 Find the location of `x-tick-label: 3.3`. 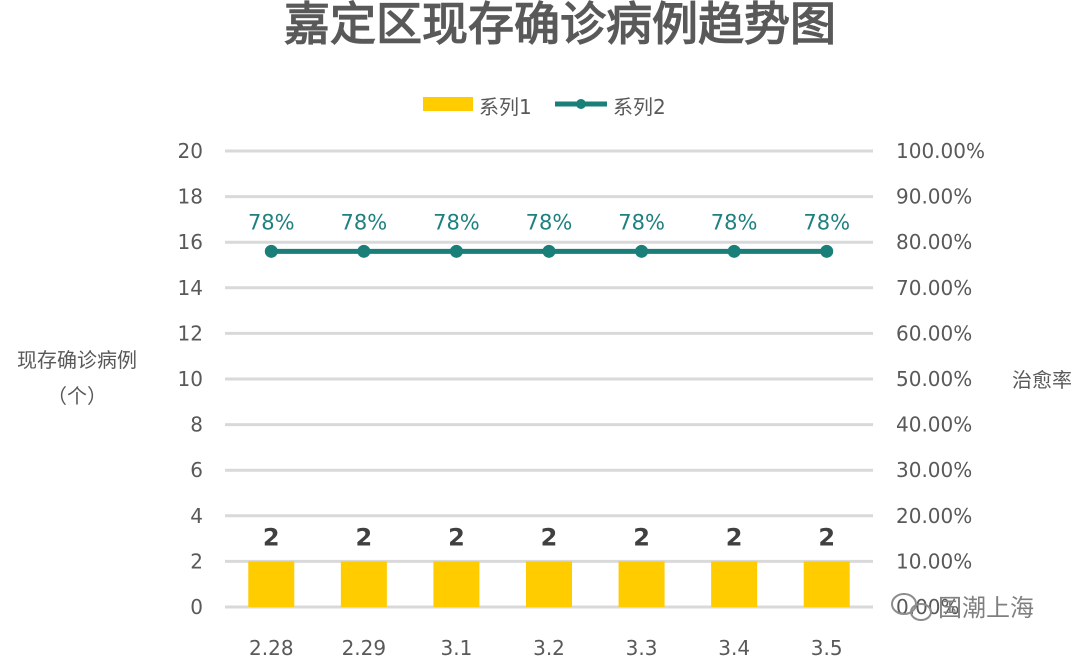

x-tick-label: 3.3 is located at coordinates (642, 646).